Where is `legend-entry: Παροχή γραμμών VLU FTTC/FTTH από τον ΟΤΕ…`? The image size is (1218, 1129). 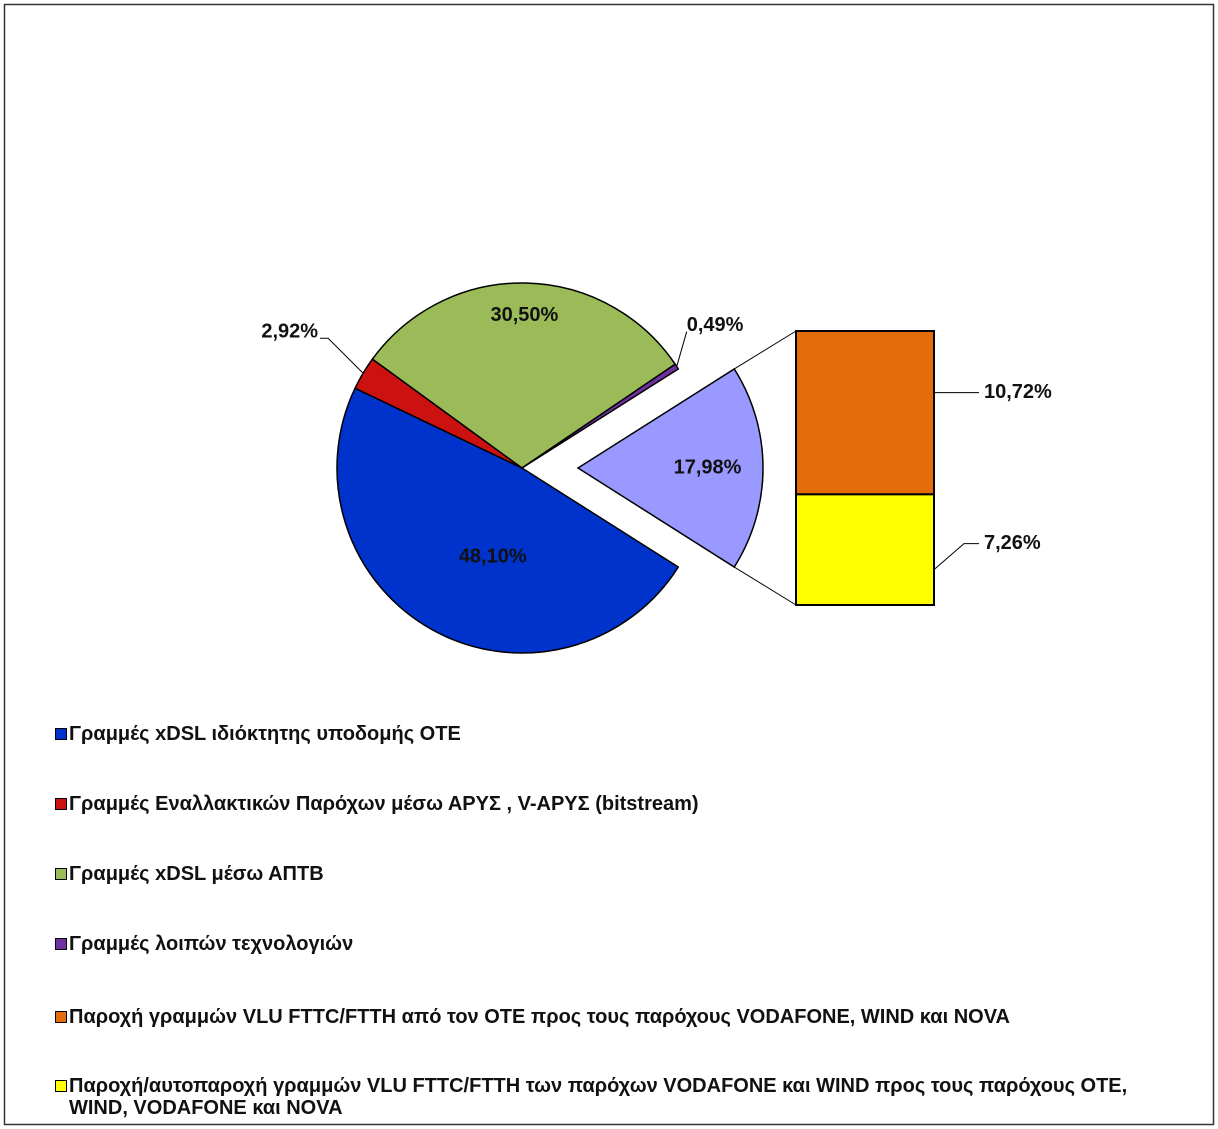 legend-entry: Παροχή γραμμών VLU FTTC/FTTH από τον ΟΤΕ… is located at coordinates (622, 1017).